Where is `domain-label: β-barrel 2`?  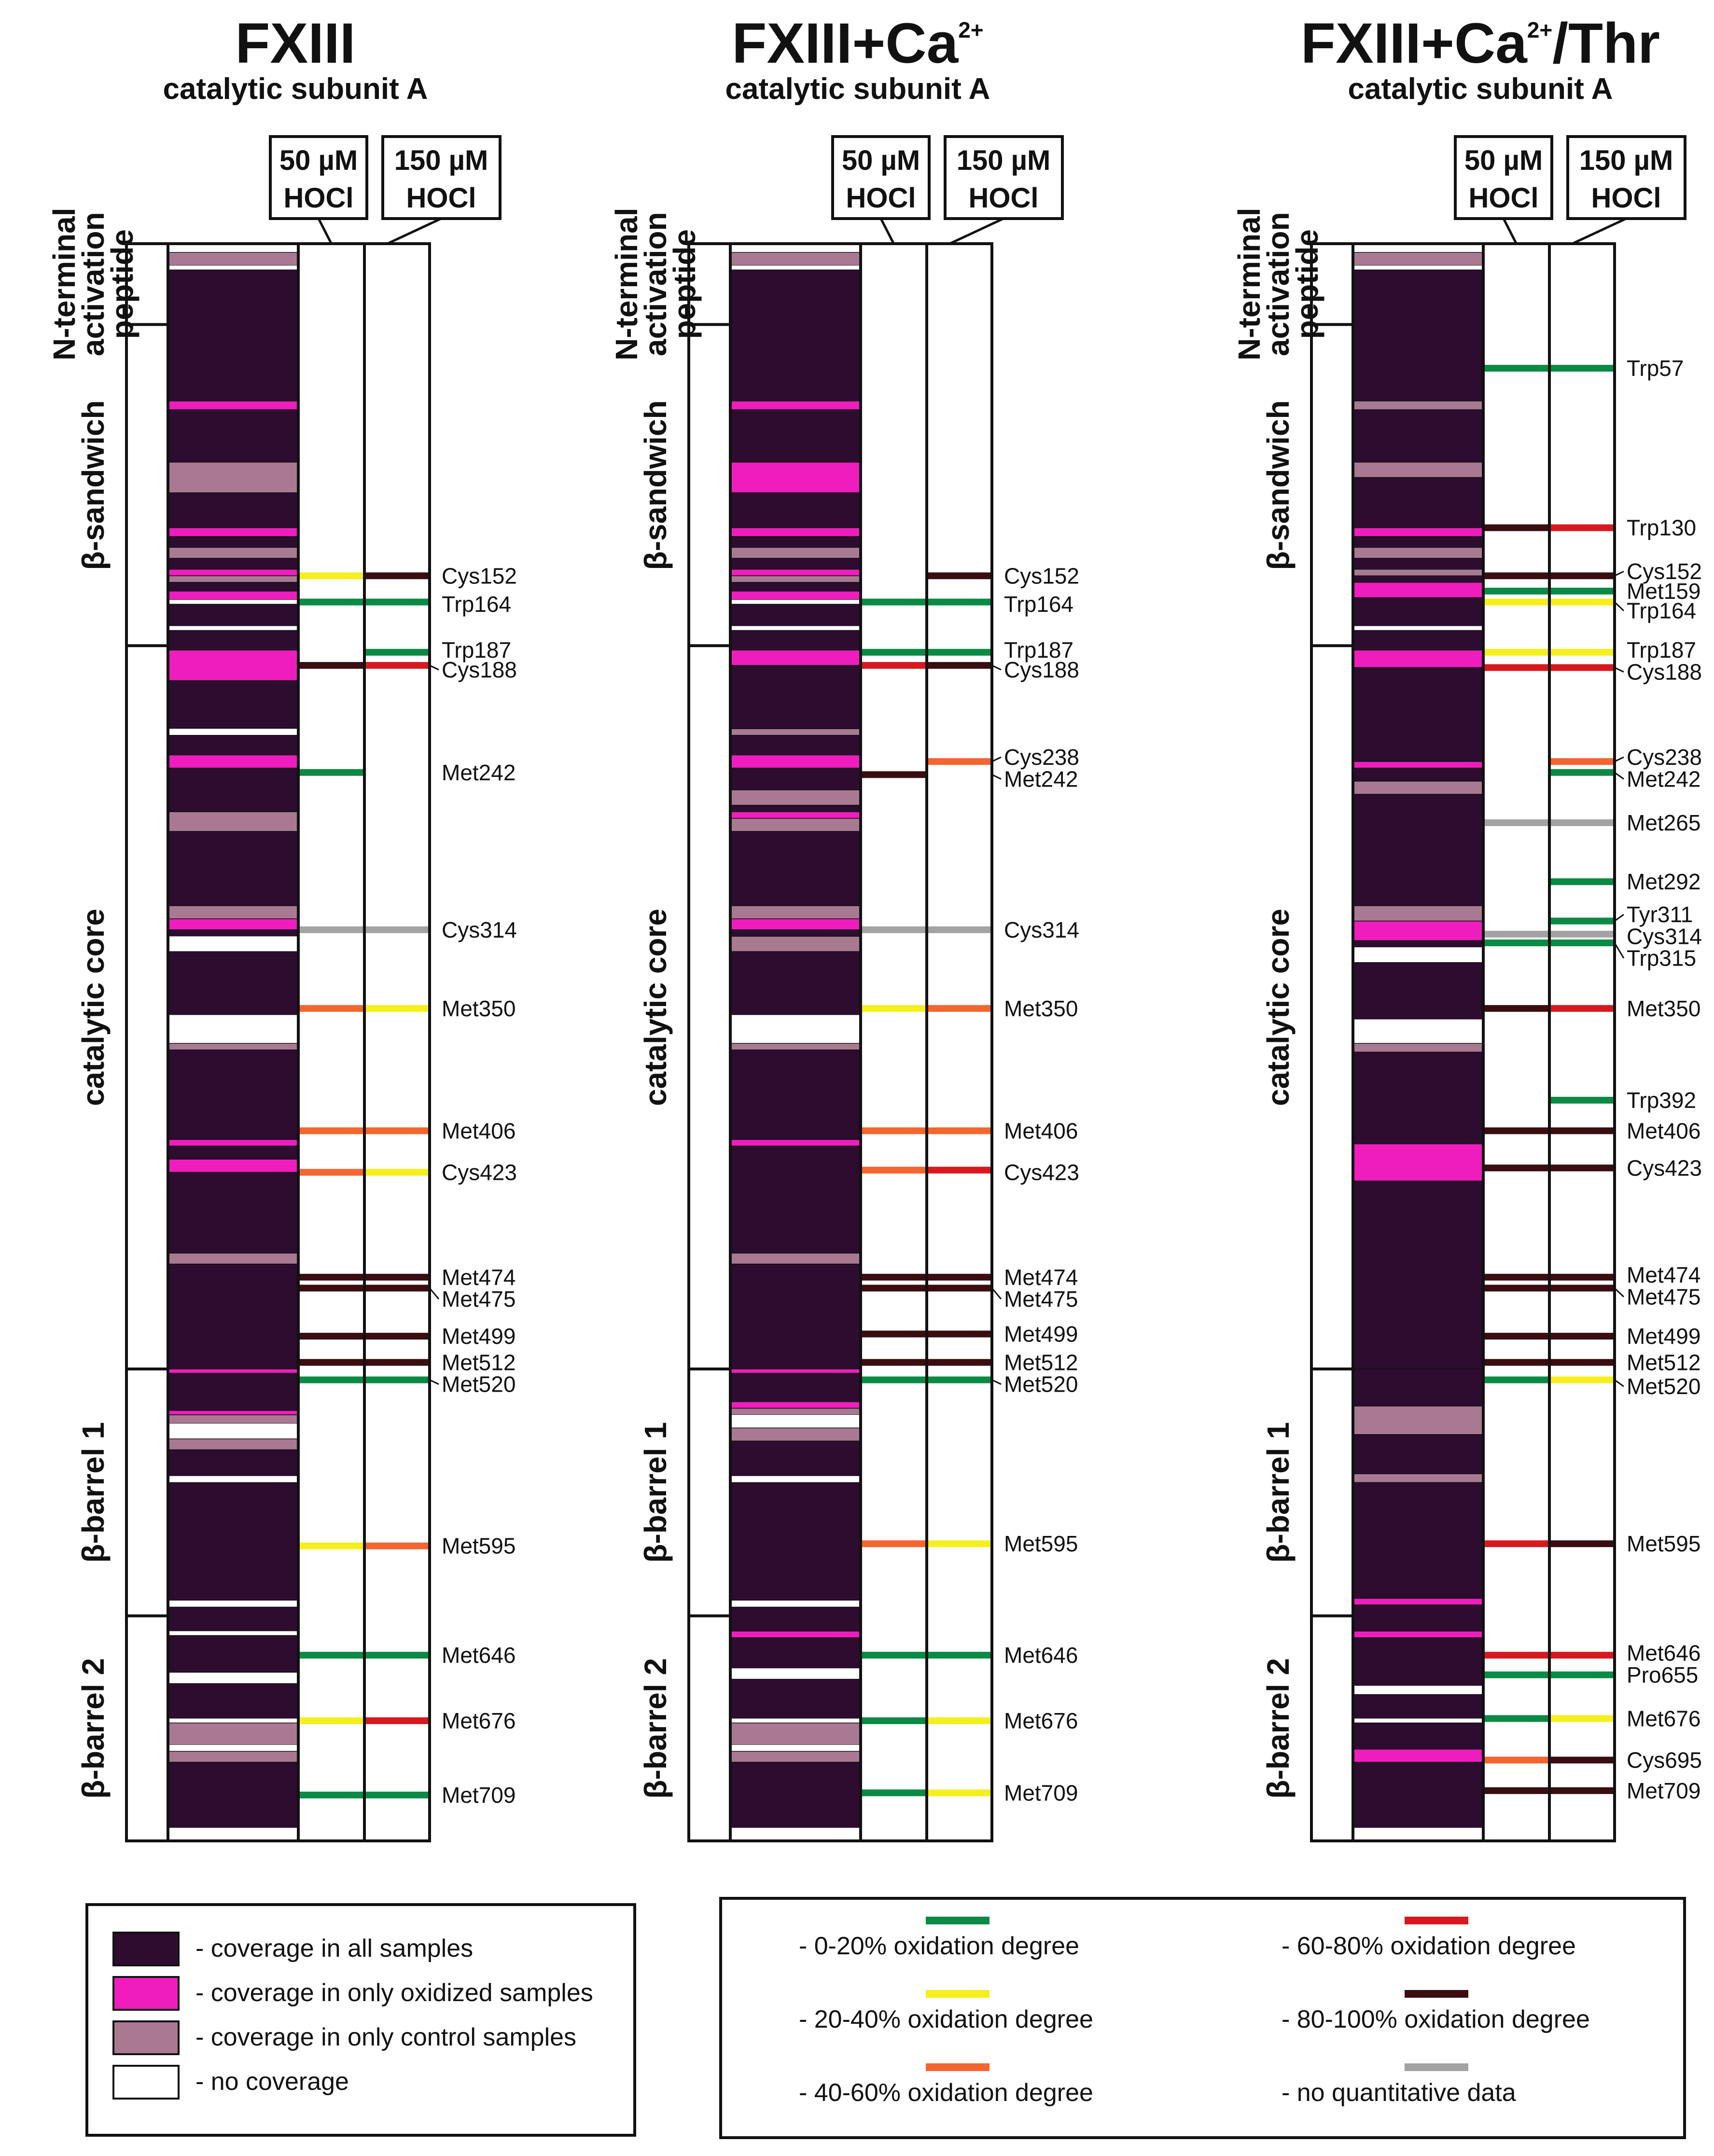
domain-label: β-barrel 2 is located at coordinates (93, 1728).